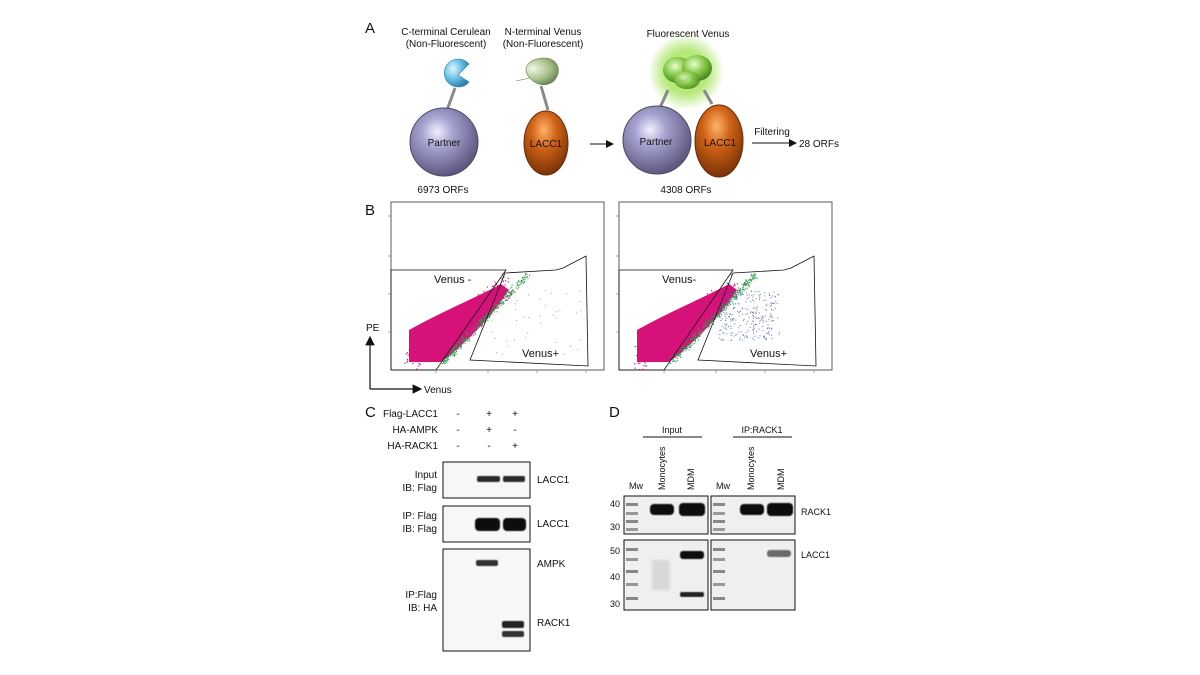 The height and width of the screenshot is (675, 1200). Describe the element at coordinates (489, 430) in the screenshot. I see `lane-sign: +` at that location.